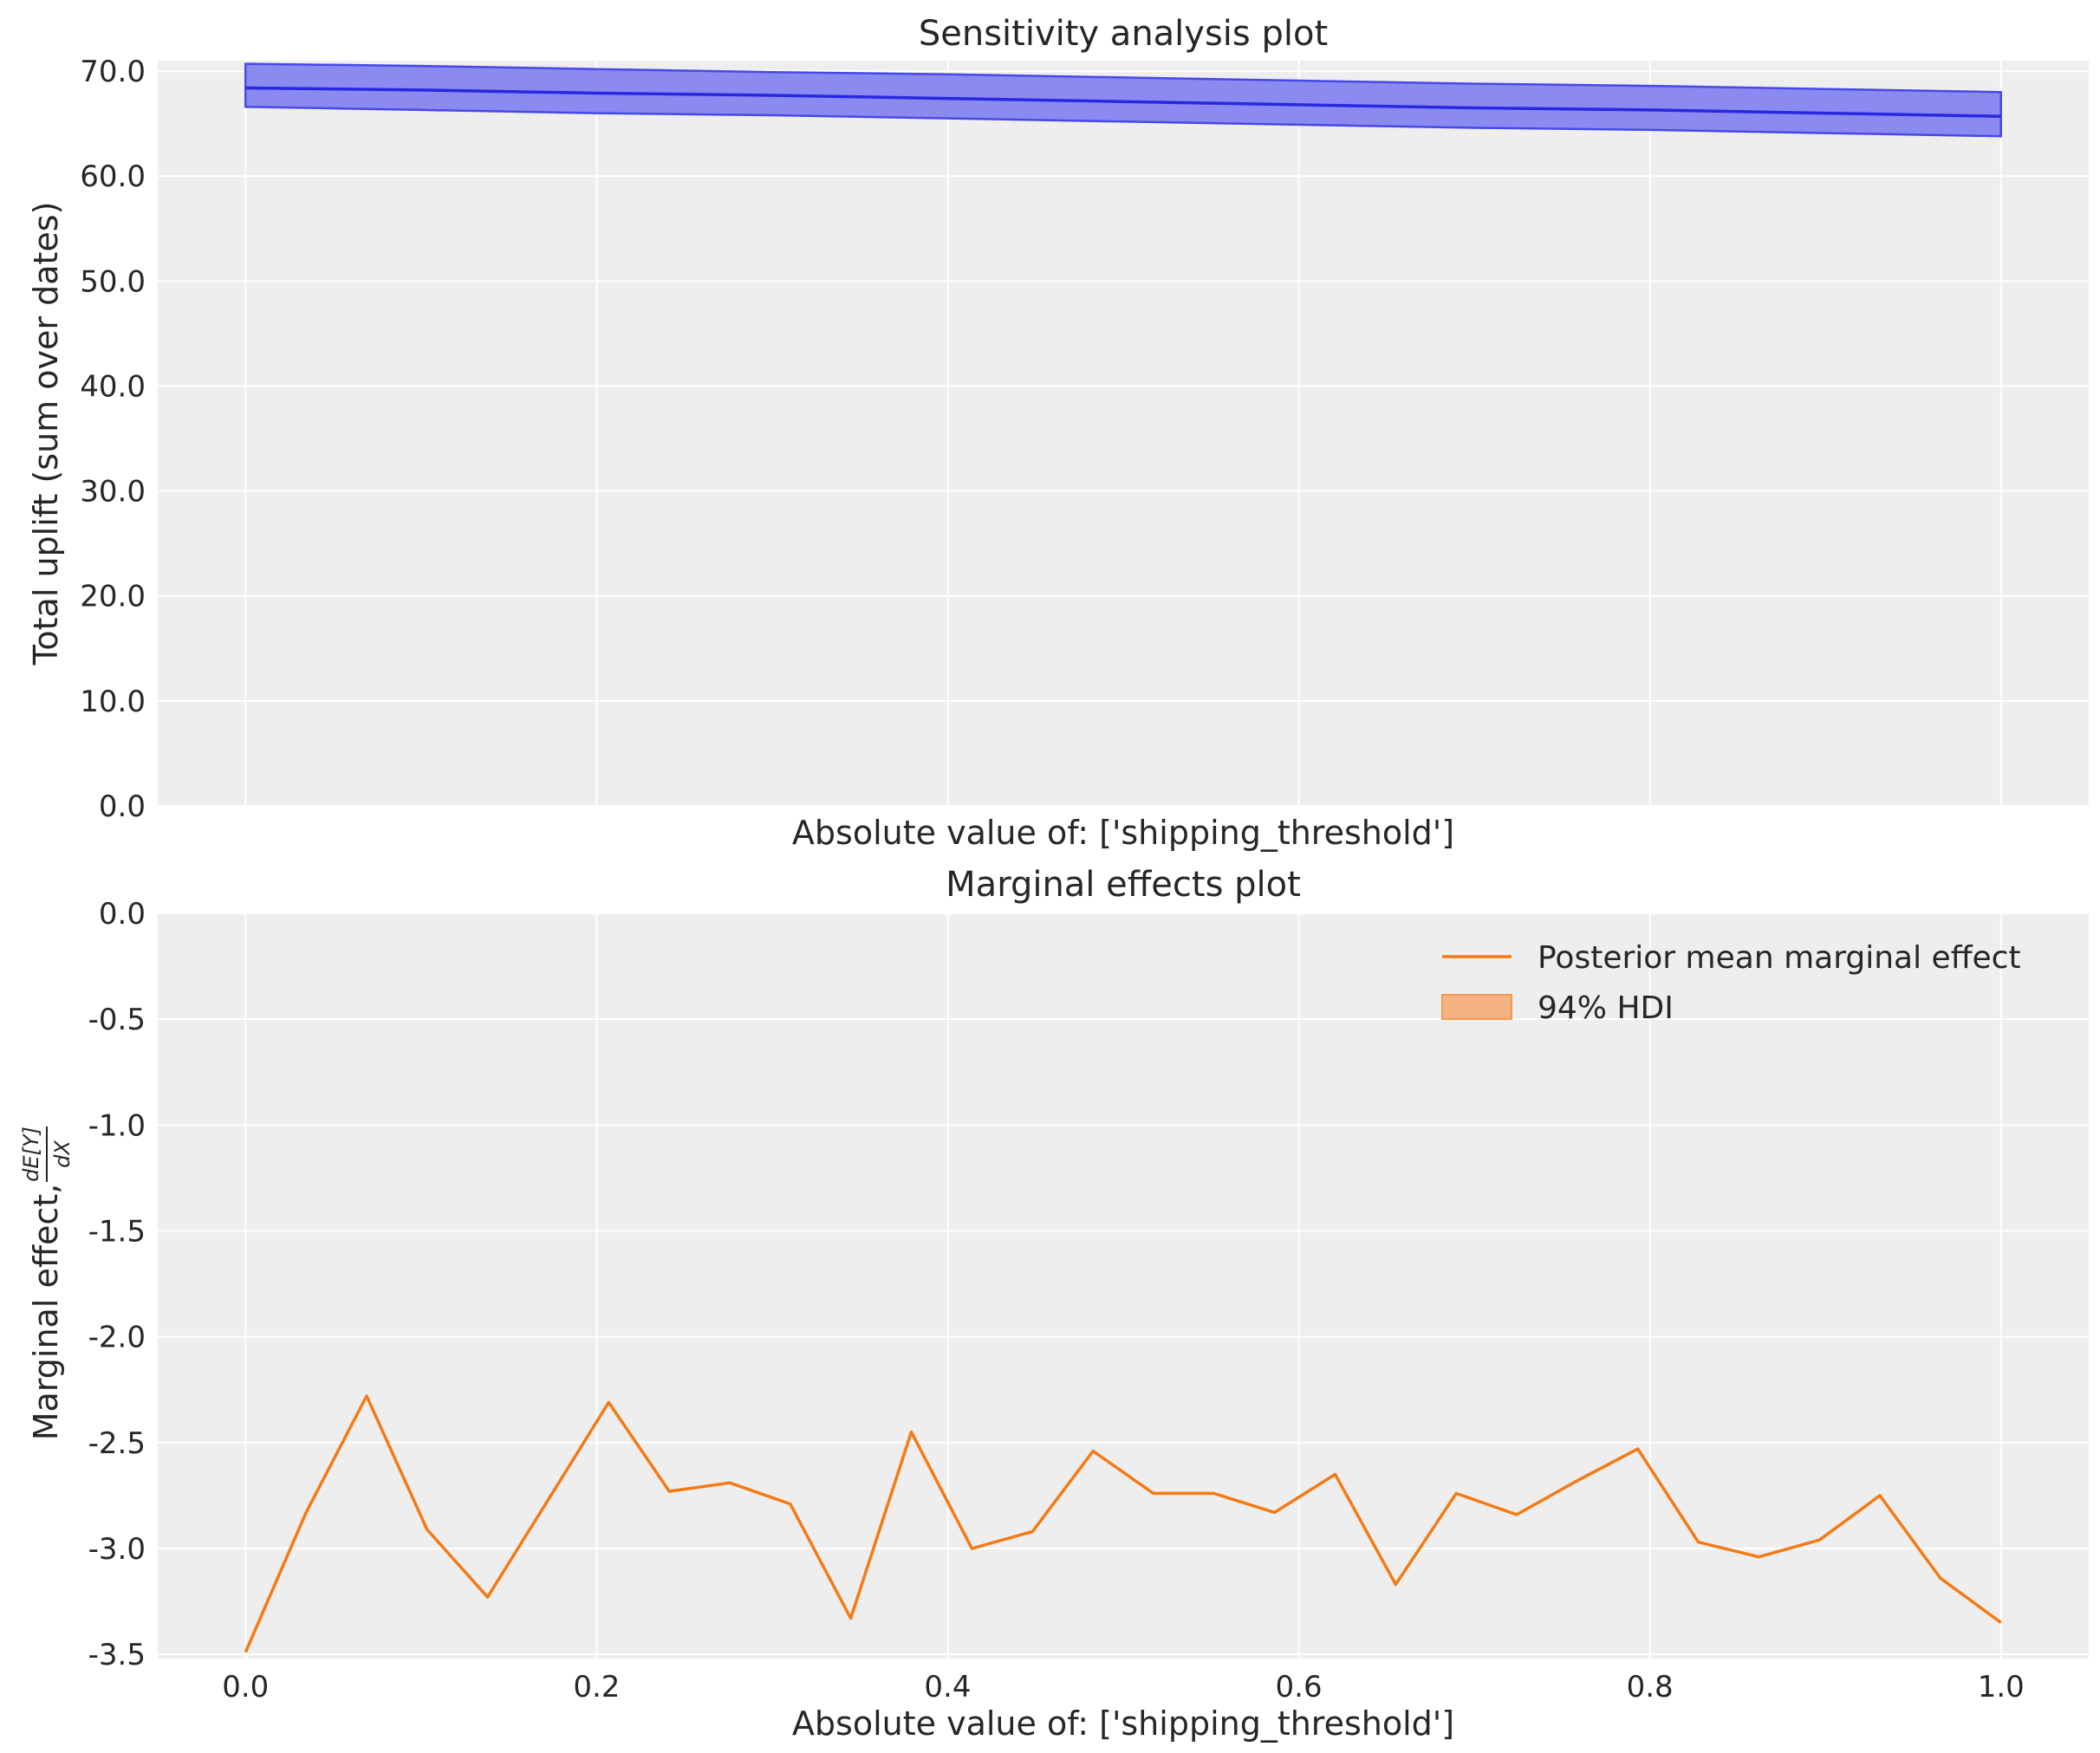 The height and width of the screenshot is (1753, 2100). What do you see at coordinates (46, 434) in the screenshot?
I see `sensitivity-y-label: Total uplift (sum over dates)` at bounding box center [46, 434].